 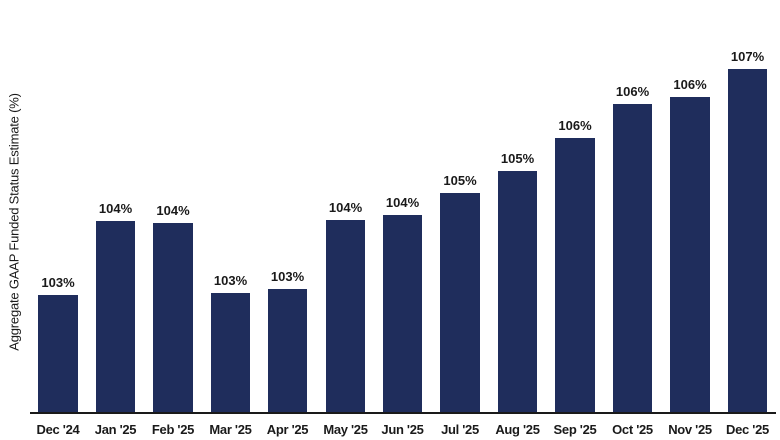 What do you see at coordinates (747, 429) in the screenshot?
I see `x-tick-label: Dec '25` at bounding box center [747, 429].